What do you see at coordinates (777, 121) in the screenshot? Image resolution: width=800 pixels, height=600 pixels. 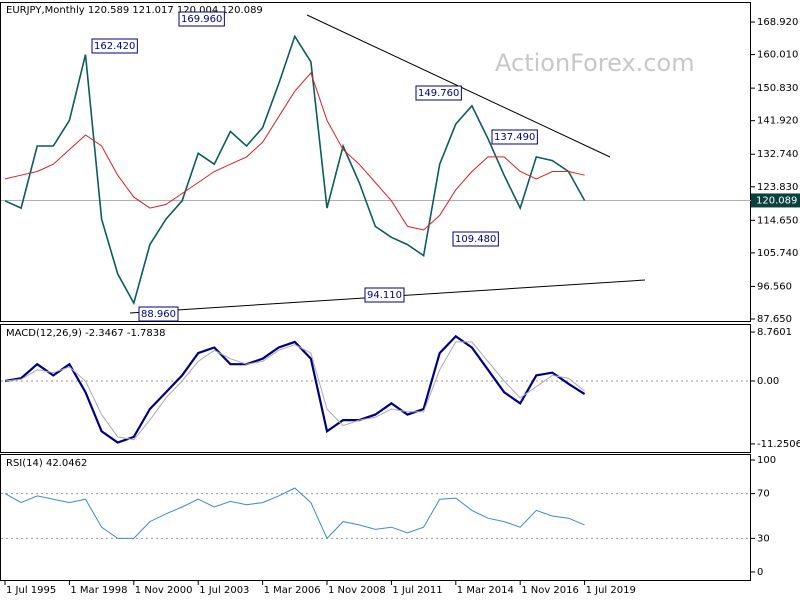 I see `y-tick-label: 141.920` at bounding box center [777, 121].